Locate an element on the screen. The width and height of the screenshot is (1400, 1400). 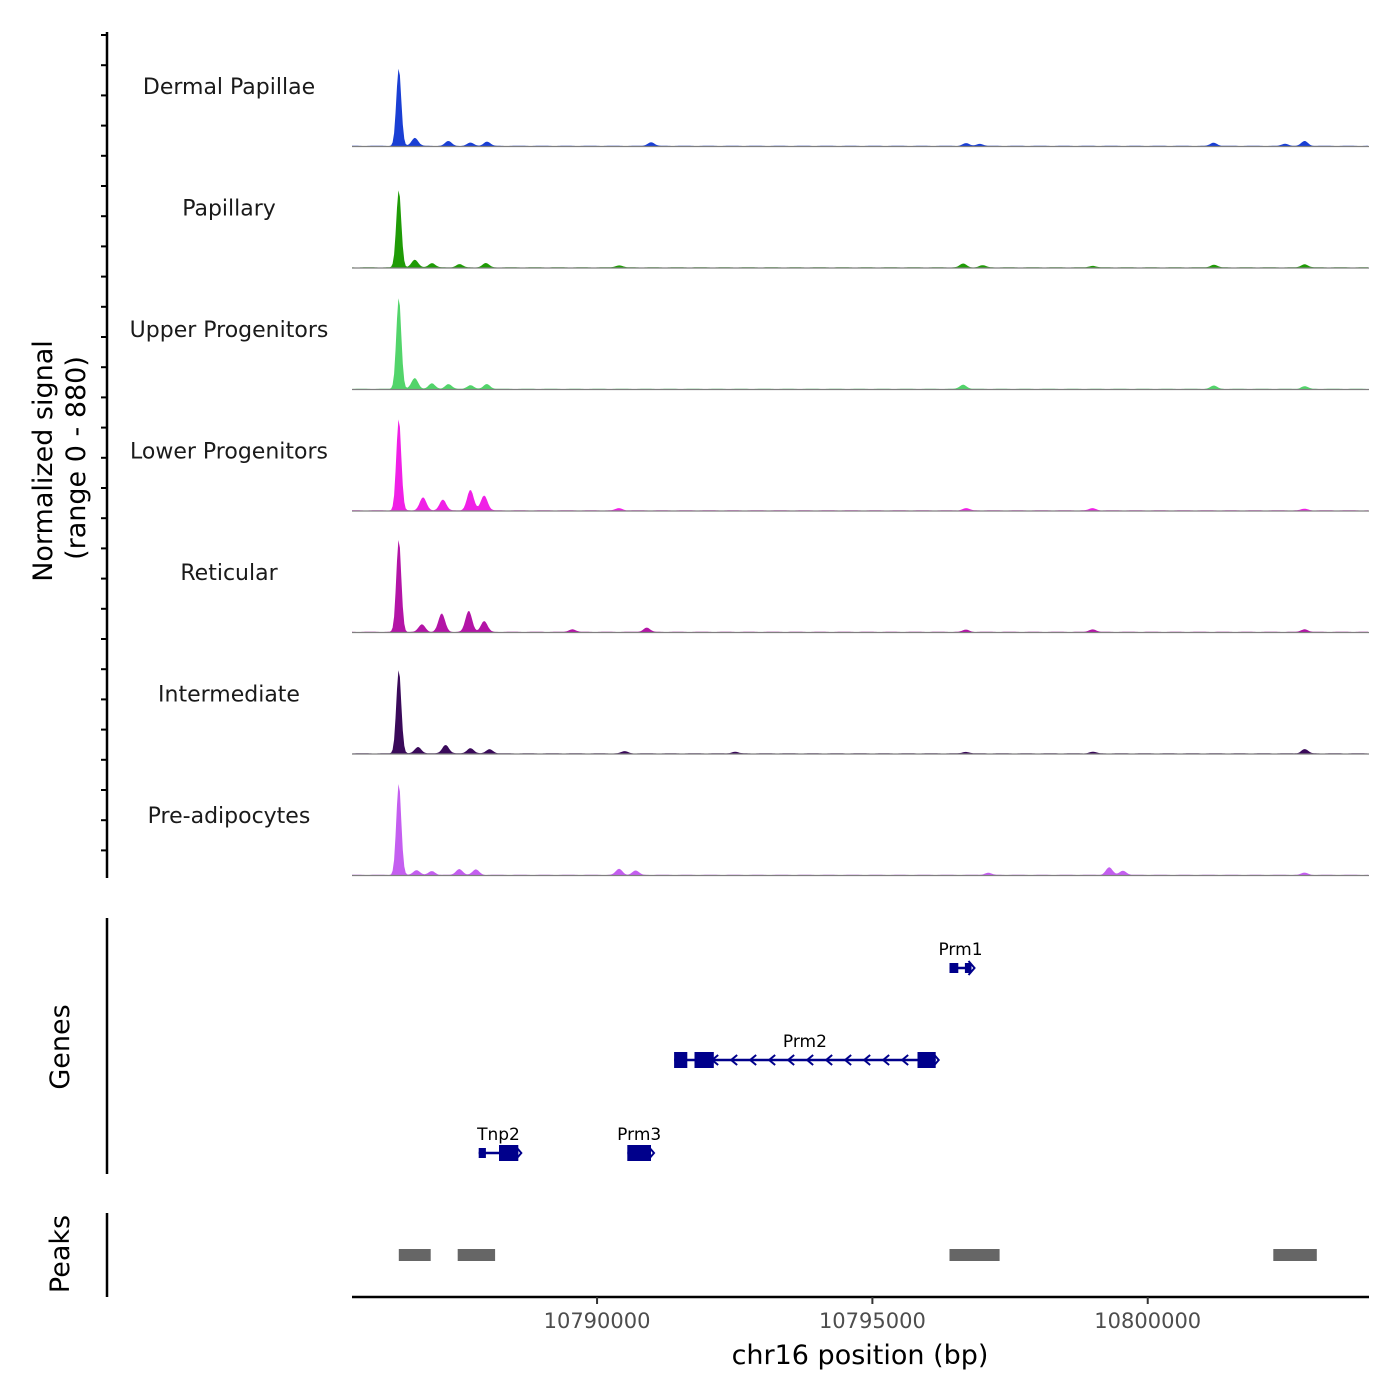
track-dermal-papillae: Dermal Papillae is located at coordinates (756, 108).